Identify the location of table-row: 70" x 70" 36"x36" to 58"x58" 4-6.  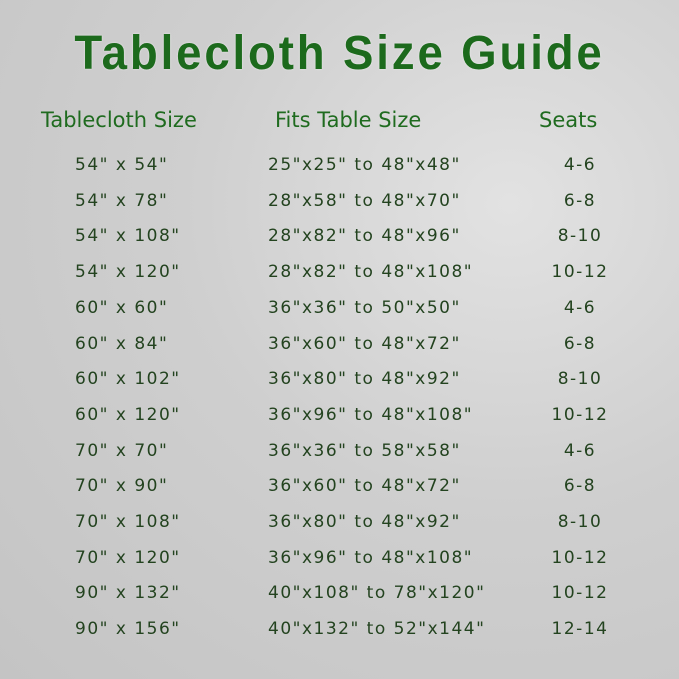
(339, 456).